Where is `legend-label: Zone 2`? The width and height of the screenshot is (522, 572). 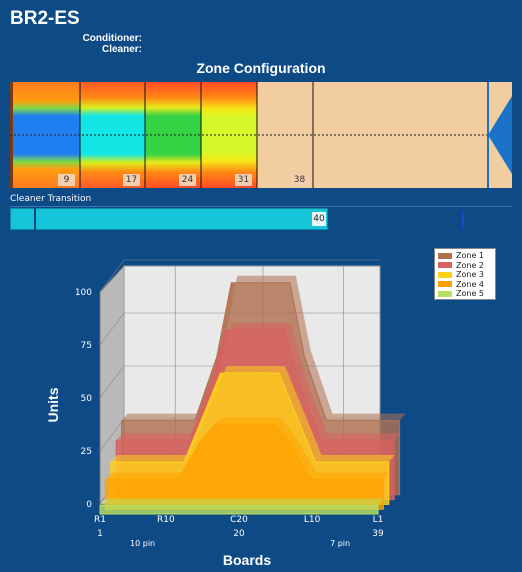
legend-label: Zone 2 is located at coordinates (470, 265).